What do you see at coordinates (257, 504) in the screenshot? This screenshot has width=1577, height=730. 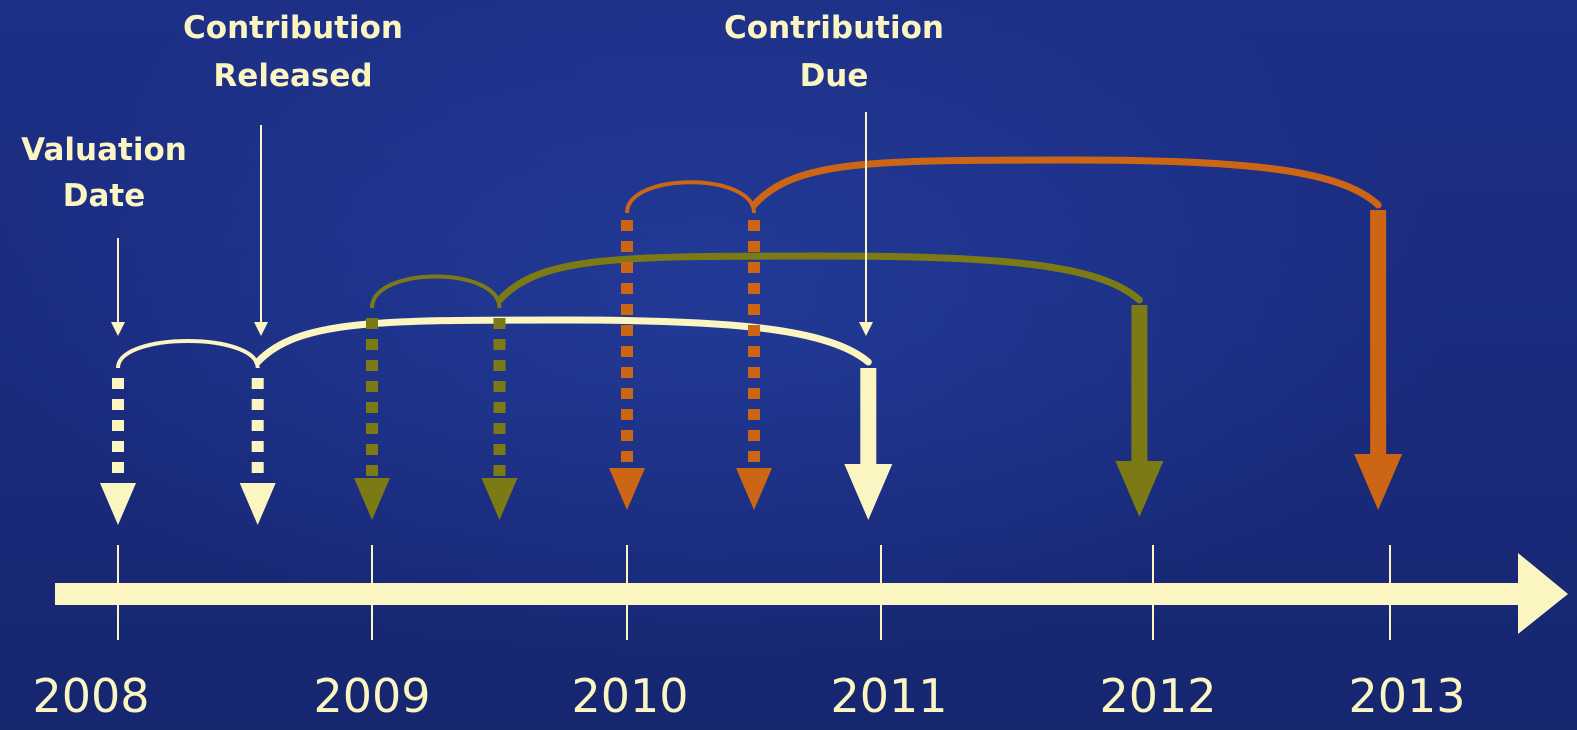 I see `cycle-1-released-arrow-head` at bounding box center [257, 504].